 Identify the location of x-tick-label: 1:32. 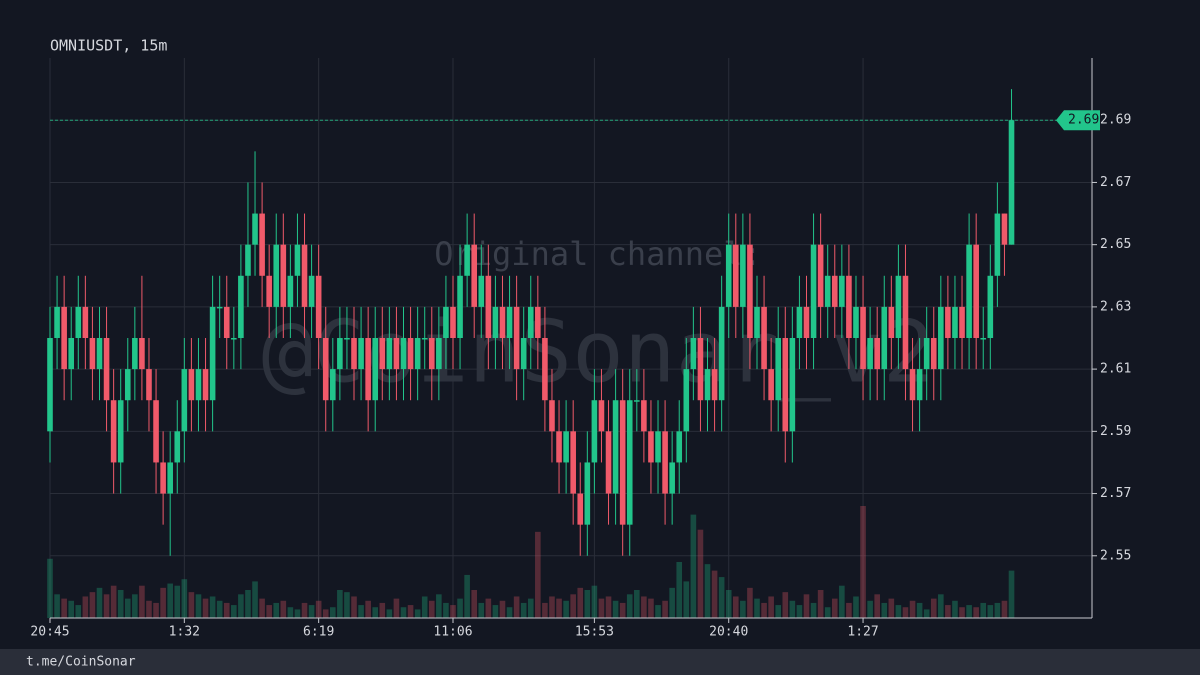
(184, 632).